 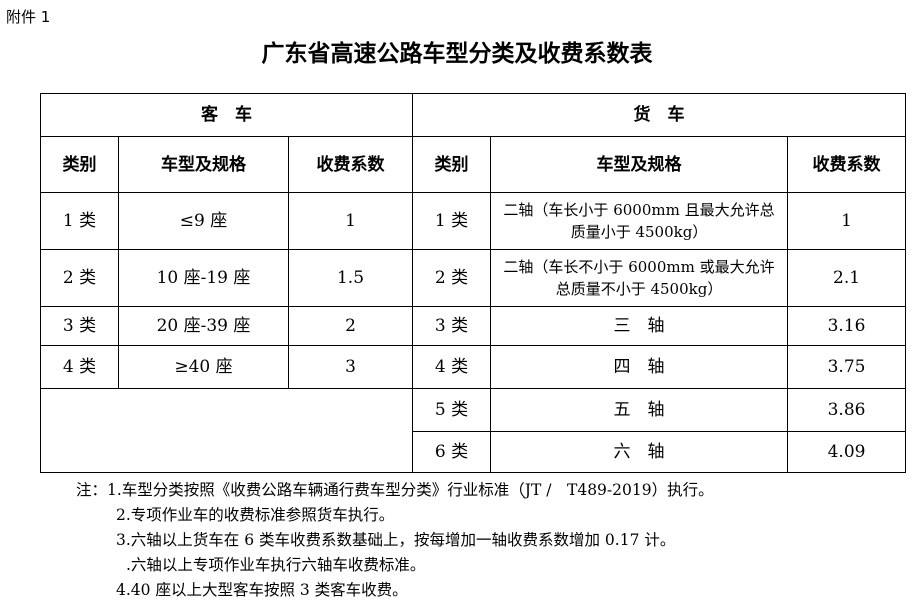 I want to click on passenger-class: 1 类, so click(x=79, y=221).